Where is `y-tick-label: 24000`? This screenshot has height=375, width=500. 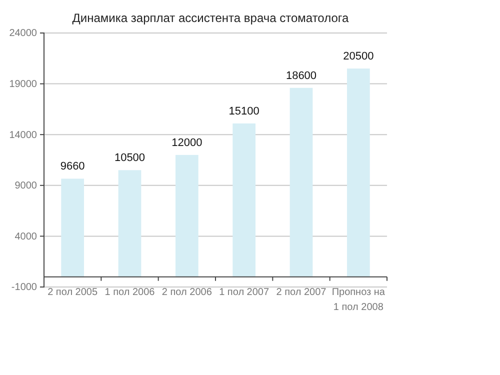 y-tick-label: 24000 is located at coordinates (23, 34).